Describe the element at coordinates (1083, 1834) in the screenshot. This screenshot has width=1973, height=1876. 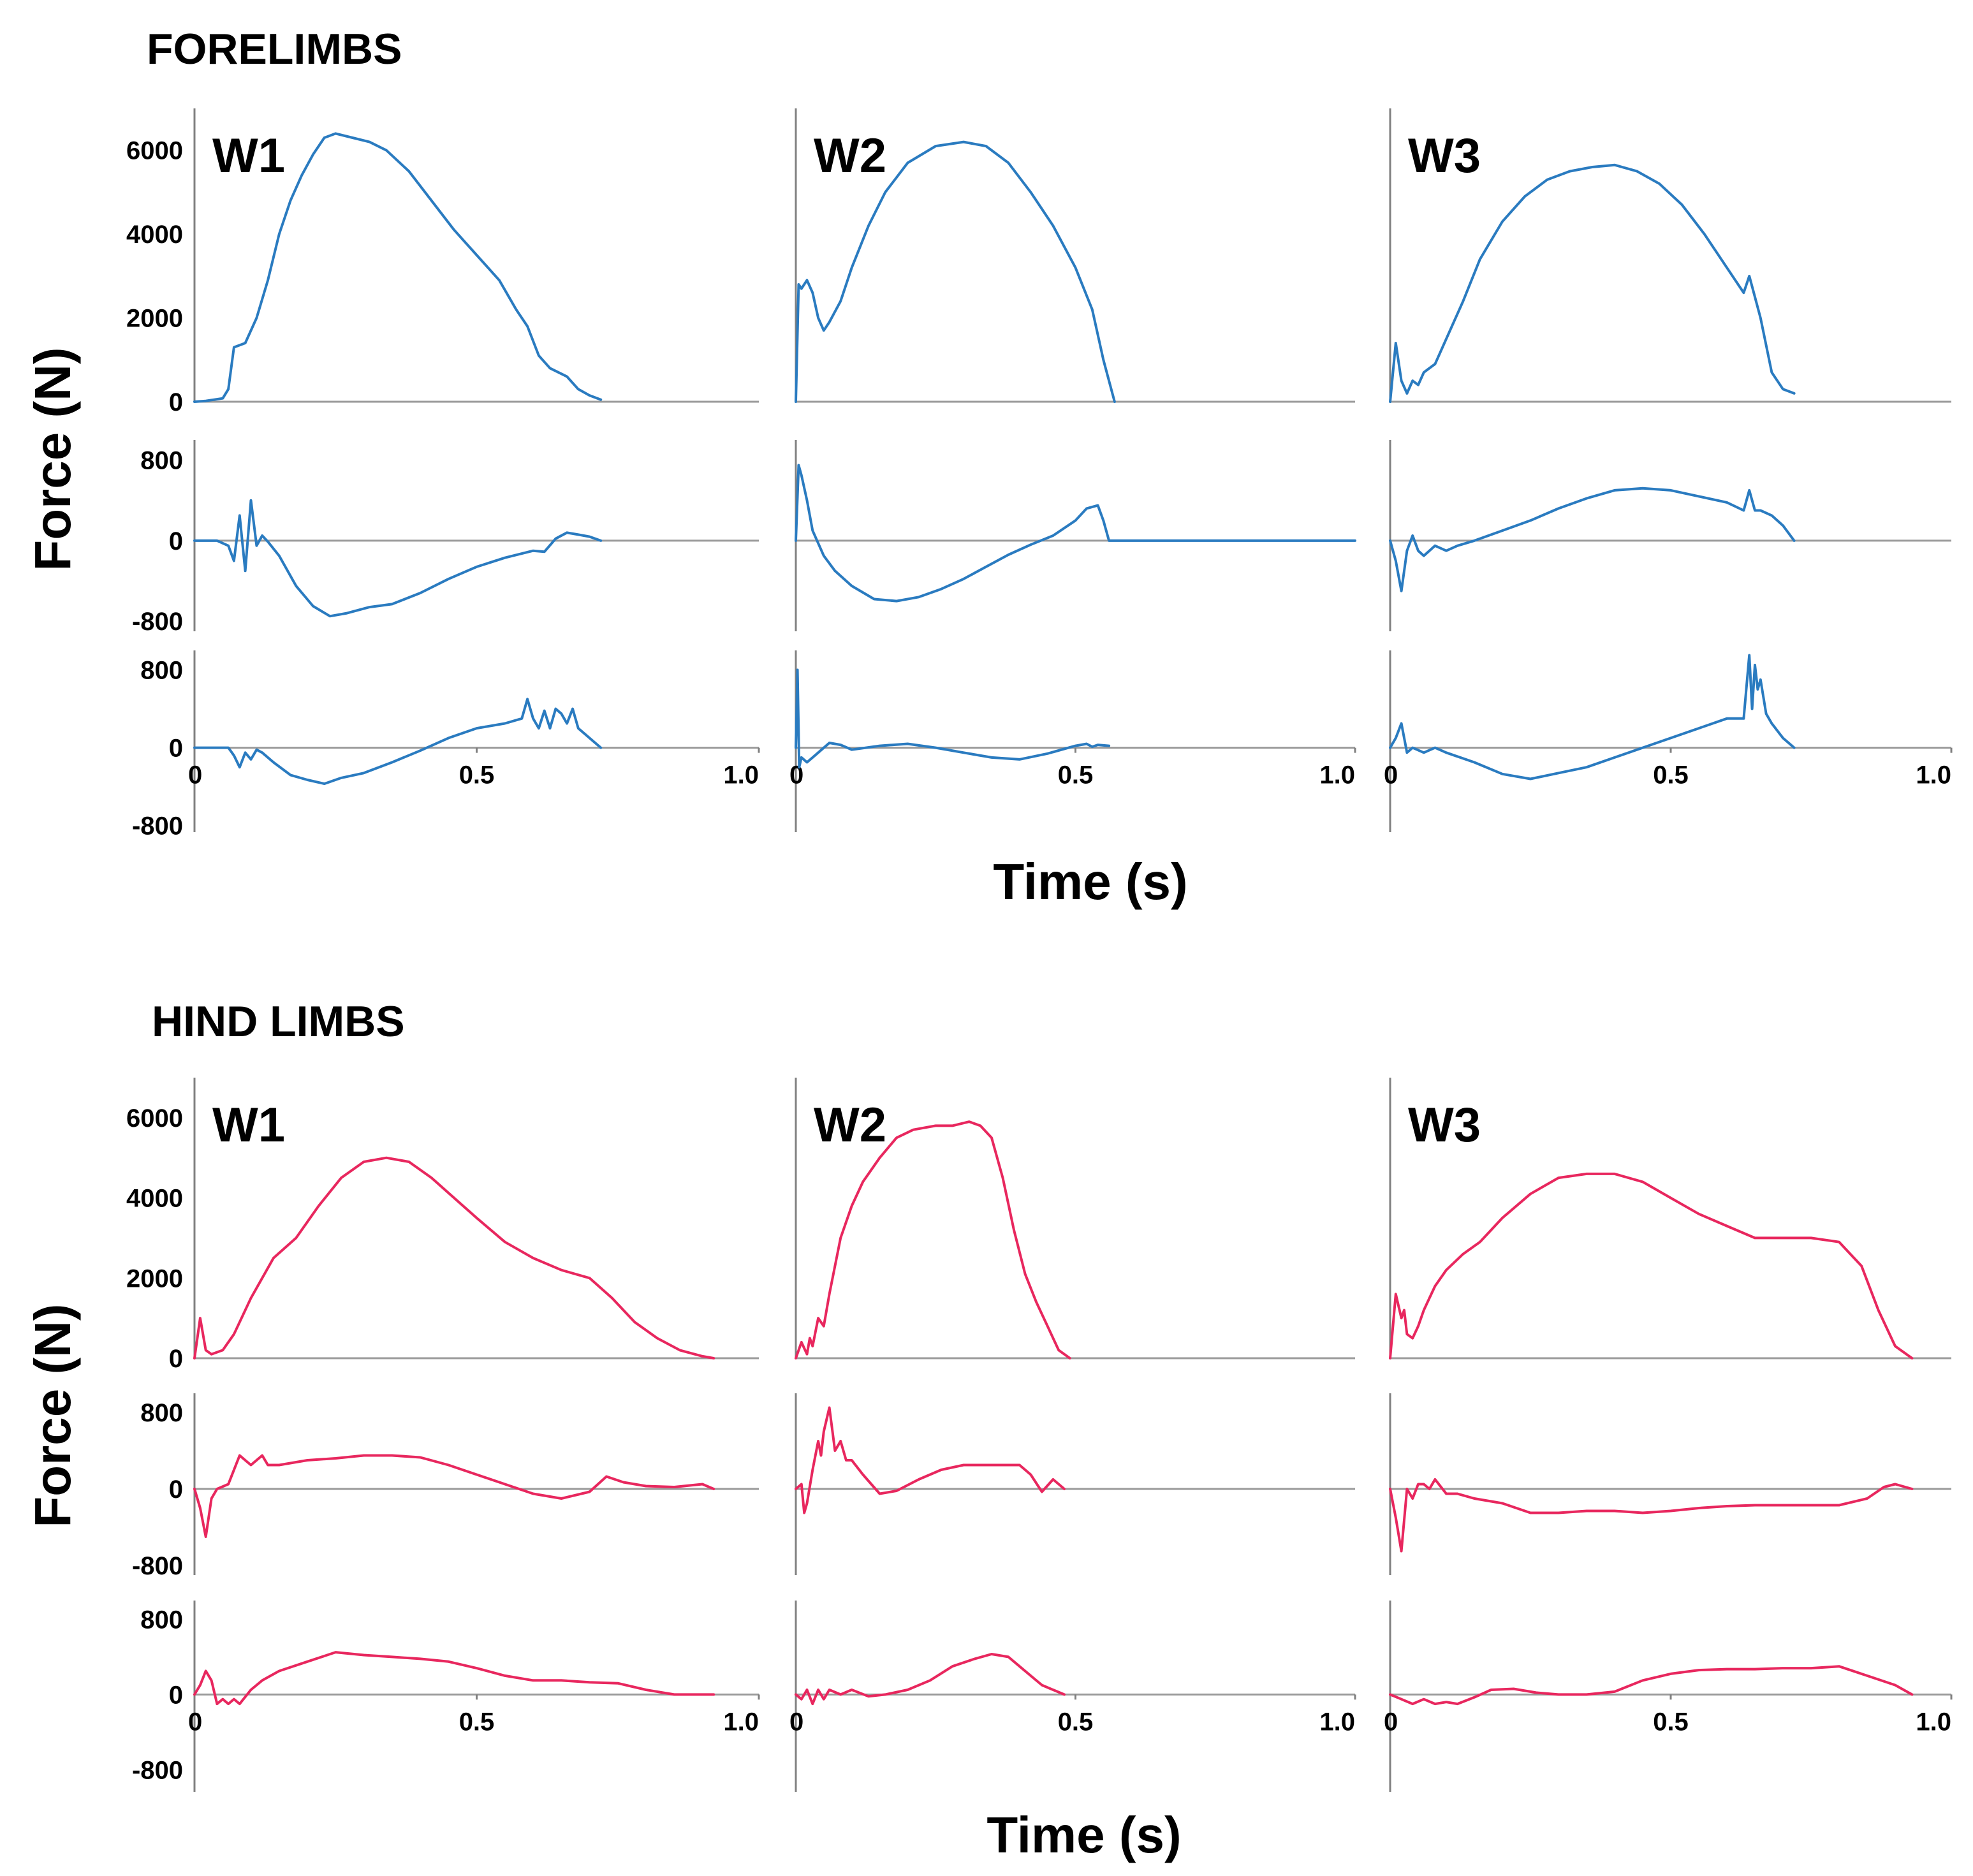
I see `hindlimbs-x-axis-title: Time (s)` at that location.